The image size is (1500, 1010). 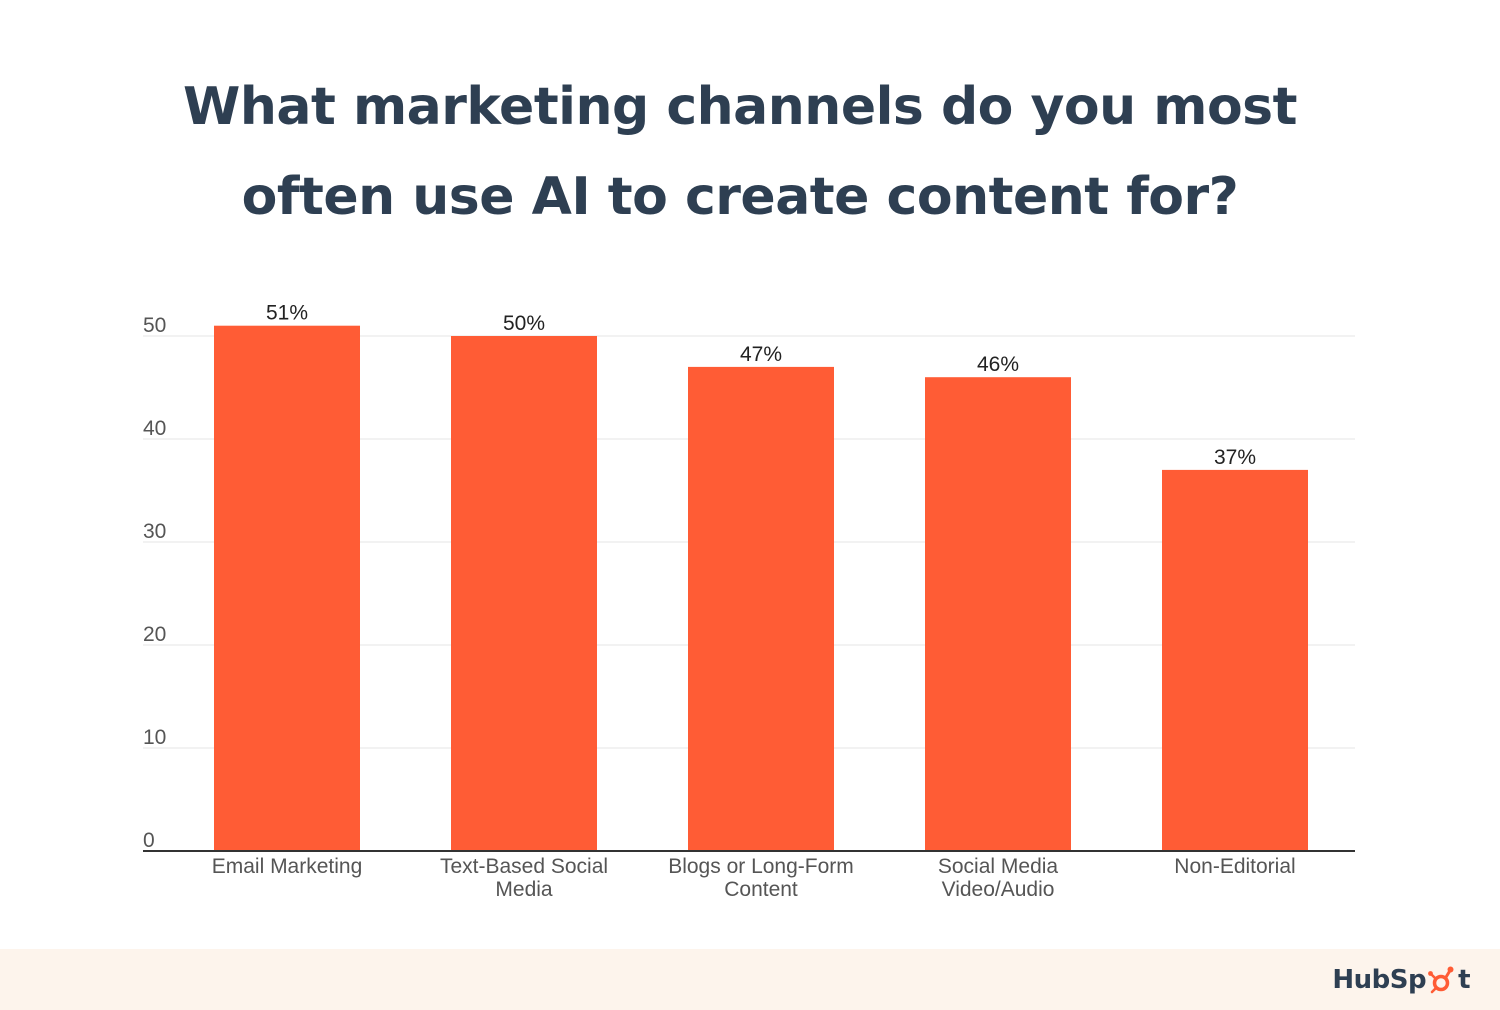 I want to click on data-label: 47%, so click(x=761, y=354).